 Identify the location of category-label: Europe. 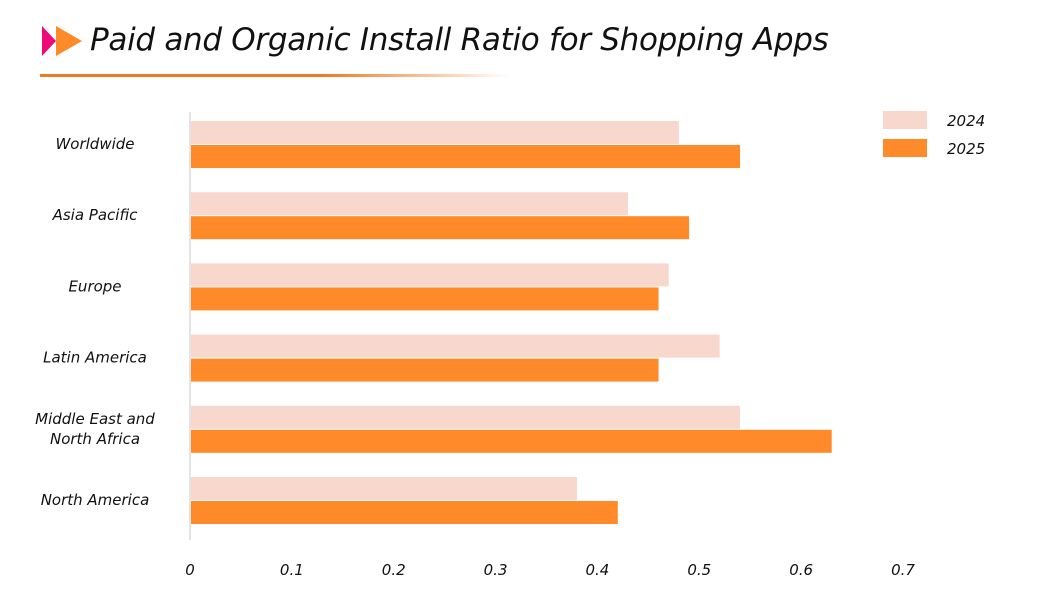
(94, 286).